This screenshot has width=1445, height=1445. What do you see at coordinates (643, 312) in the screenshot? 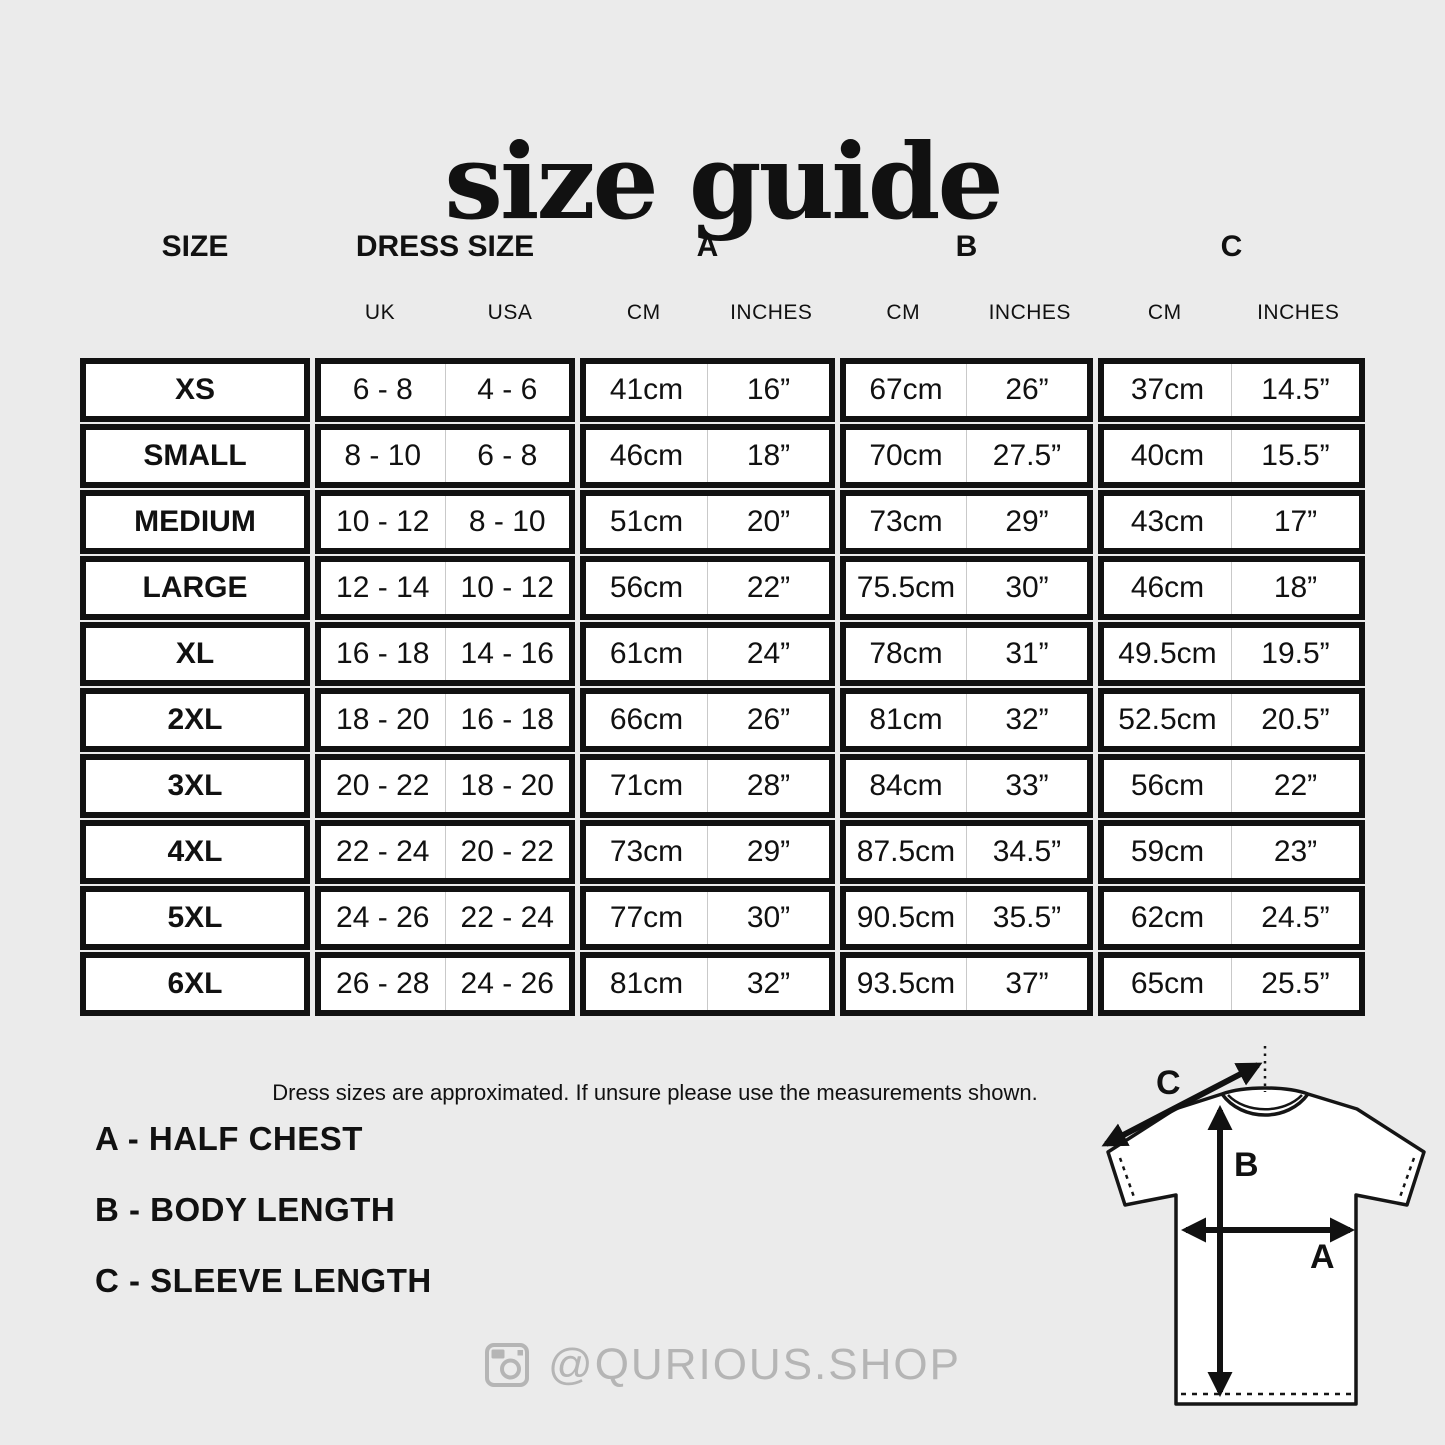
I see `subheader-a-cm: CM` at bounding box center [643, 312].